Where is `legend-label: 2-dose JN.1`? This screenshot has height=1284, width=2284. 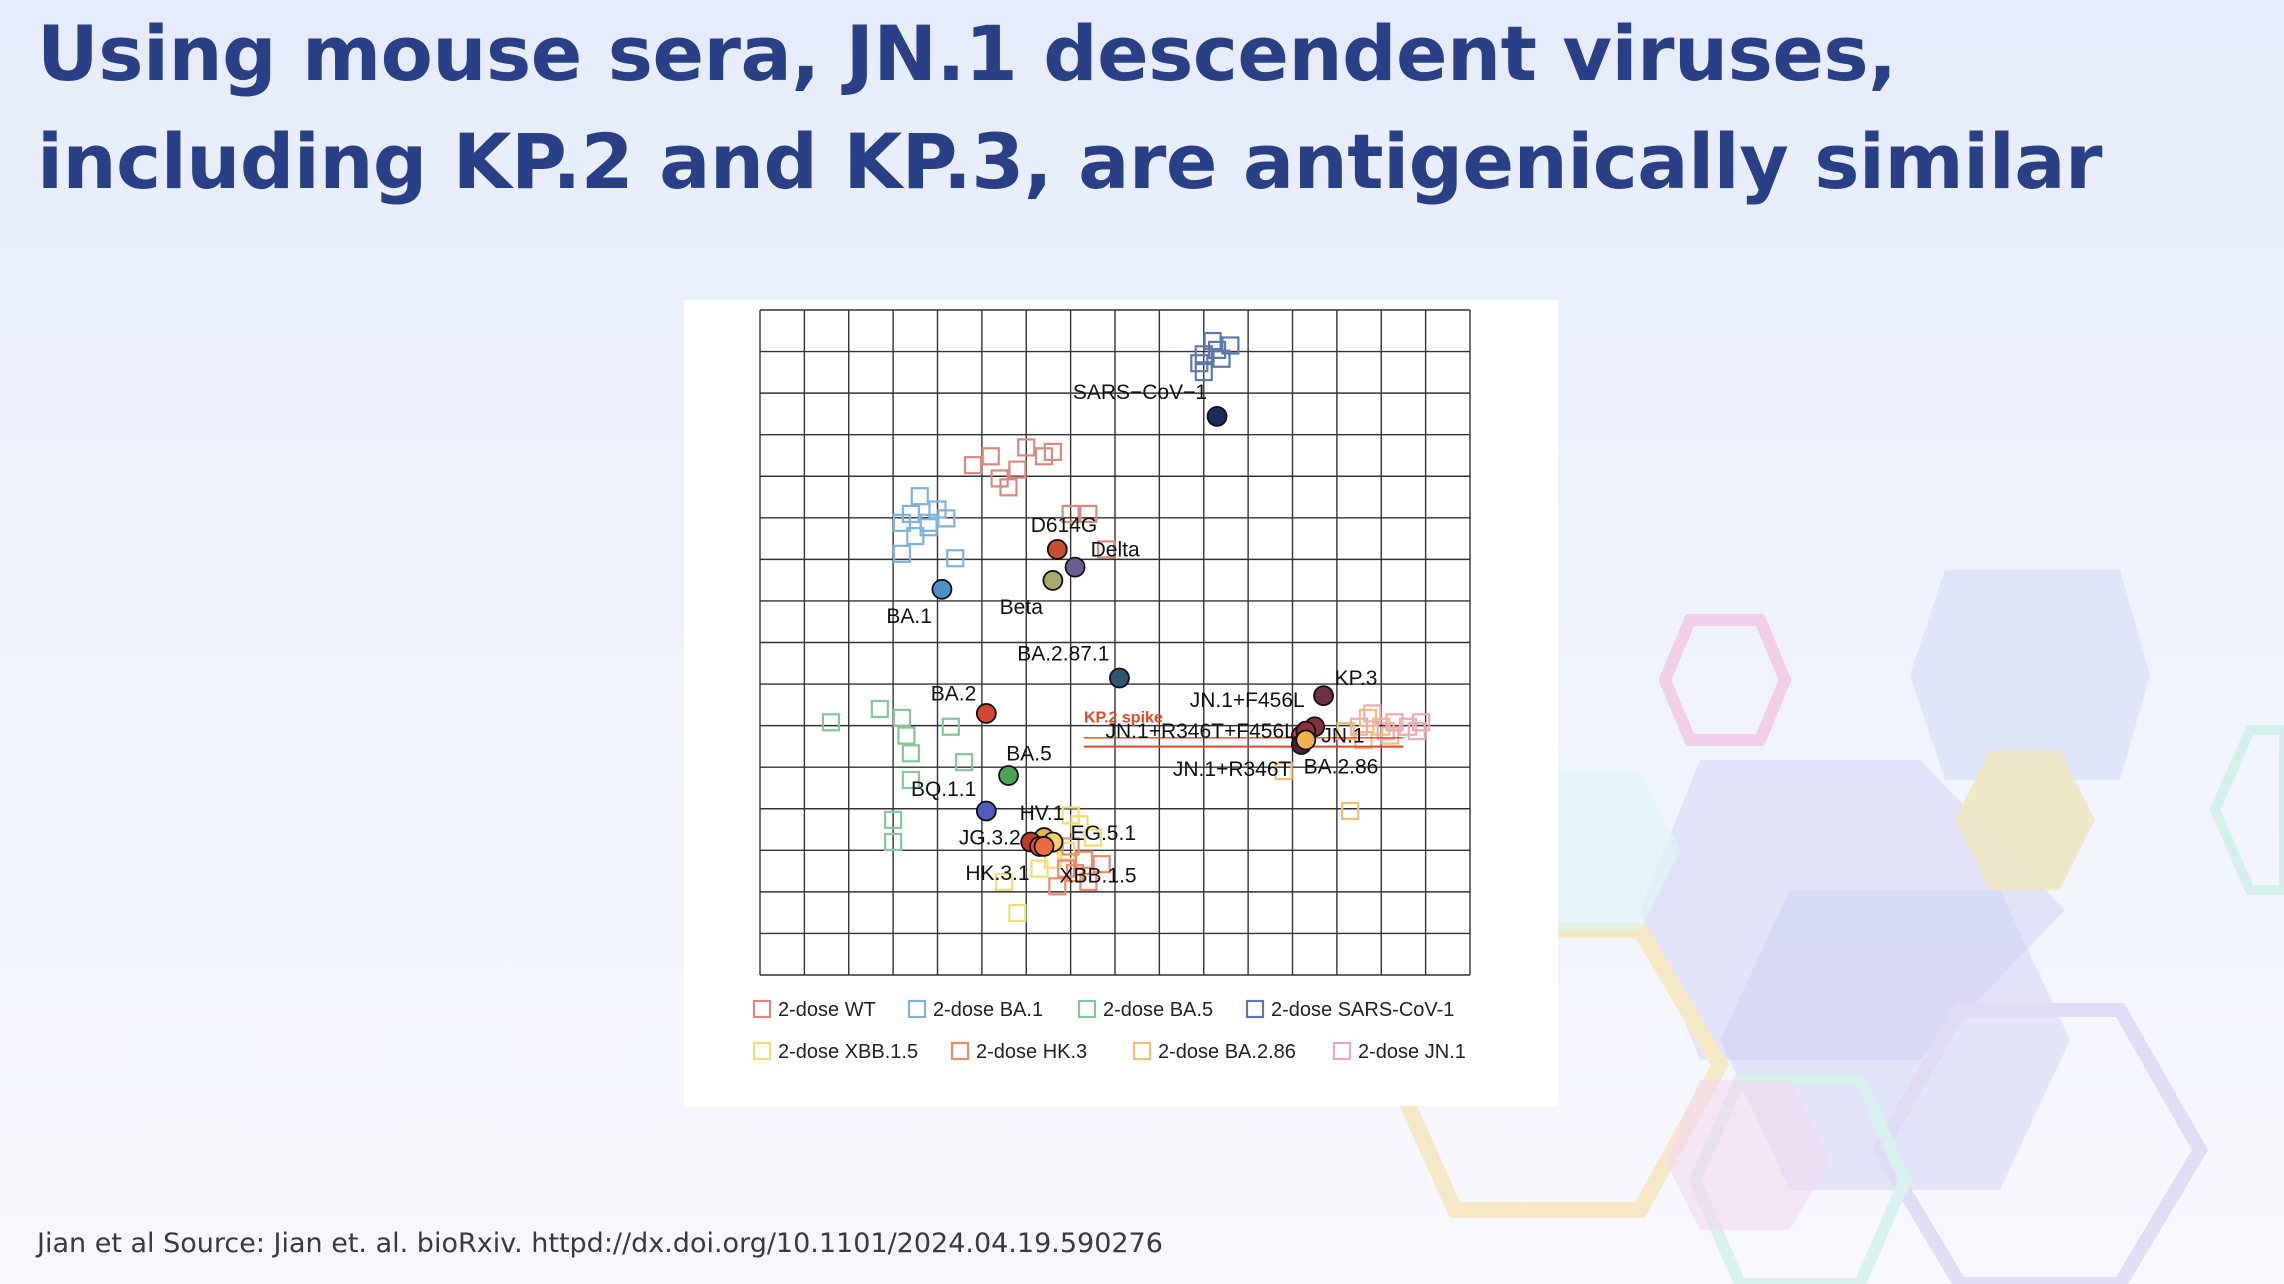
legend-label: 2-dose JN.1 is located at coordinates (1412, 1052).